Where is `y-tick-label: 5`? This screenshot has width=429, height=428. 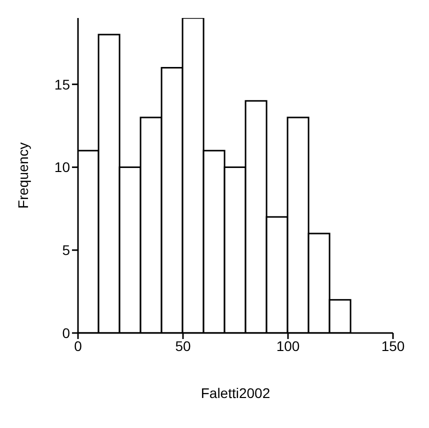 y-tick-label: 5 is located at coordinates (66, 250).